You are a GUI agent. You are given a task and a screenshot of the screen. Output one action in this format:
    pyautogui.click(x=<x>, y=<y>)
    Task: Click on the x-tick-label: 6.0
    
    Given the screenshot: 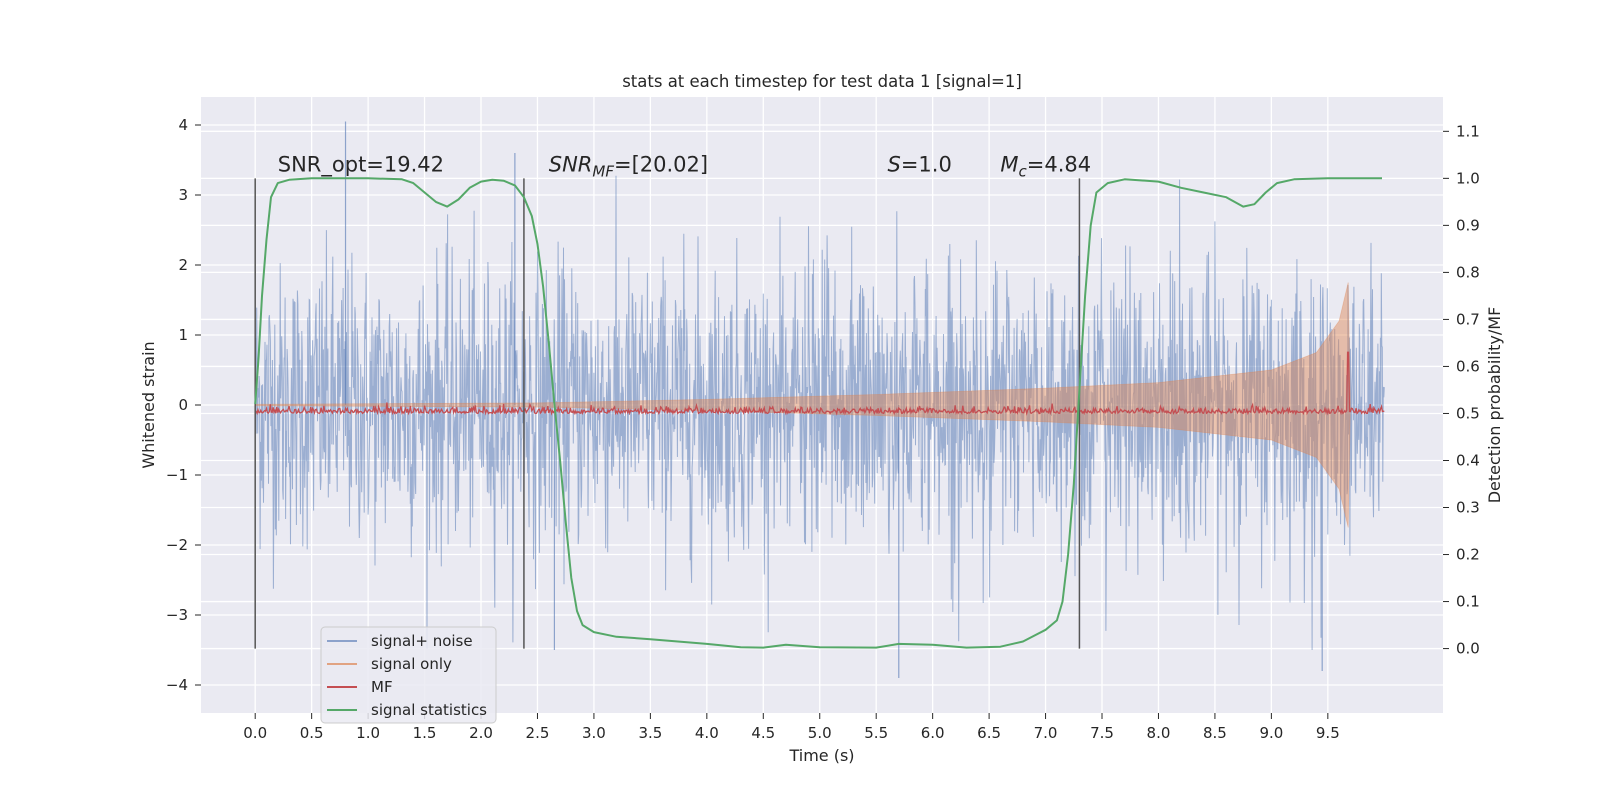 What is the action you would take?
    pyautogui.click(x=933, y=733)
    